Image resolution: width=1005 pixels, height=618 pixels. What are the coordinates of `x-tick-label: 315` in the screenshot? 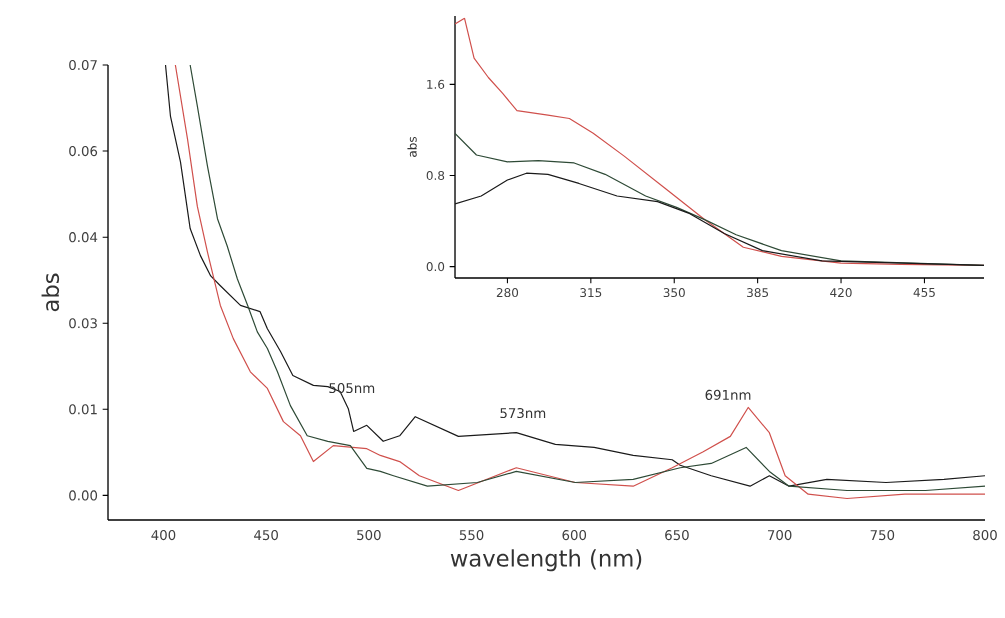 It's located at (591, 293).